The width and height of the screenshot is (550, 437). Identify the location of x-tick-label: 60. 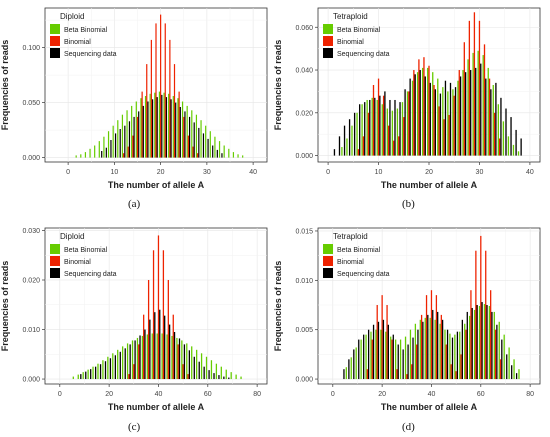
(481, 394).